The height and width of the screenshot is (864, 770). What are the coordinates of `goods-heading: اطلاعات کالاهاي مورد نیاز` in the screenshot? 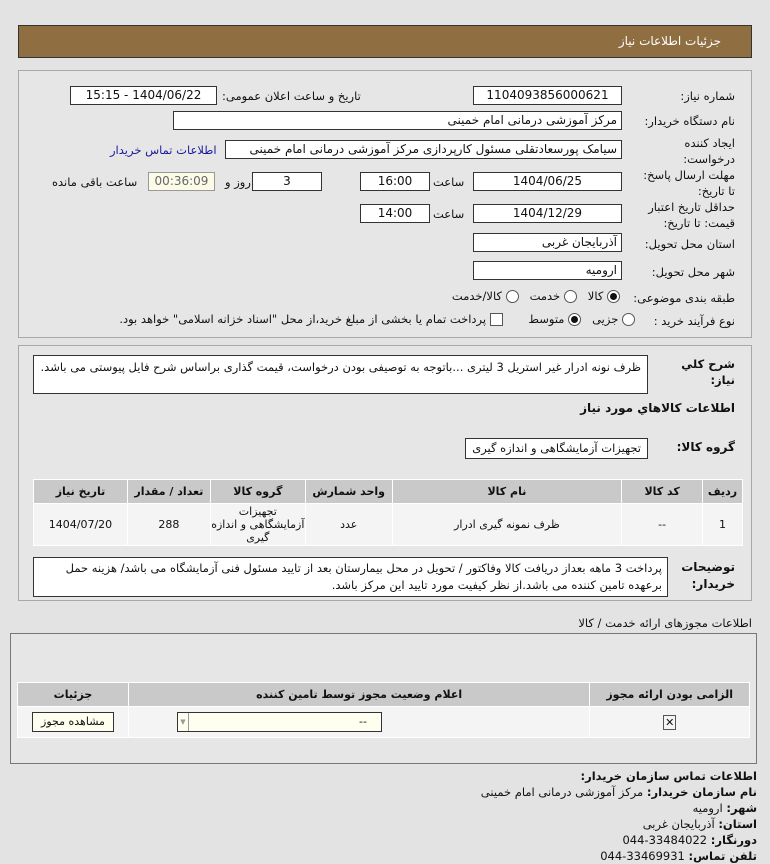 It's located at (657, 408).